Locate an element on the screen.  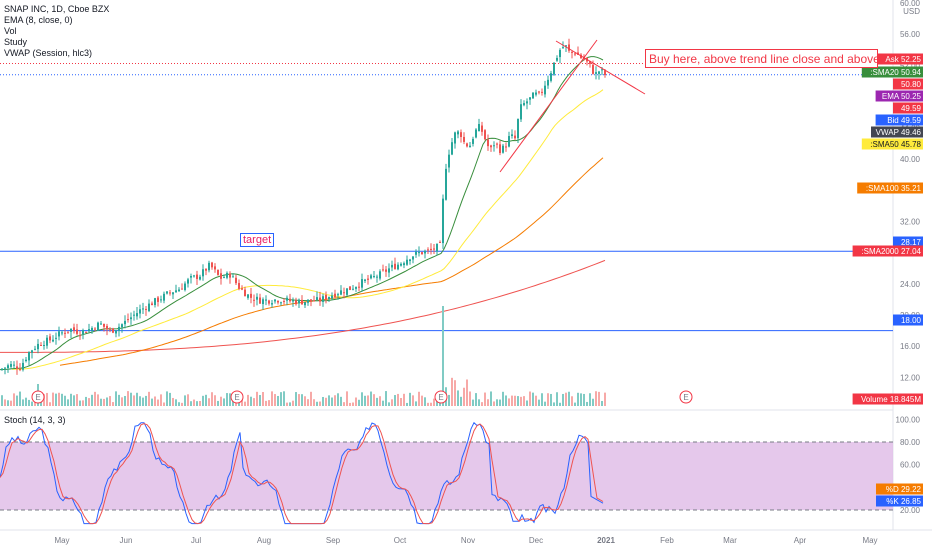
stoch-band-fill is located at coordinates (446, 476).